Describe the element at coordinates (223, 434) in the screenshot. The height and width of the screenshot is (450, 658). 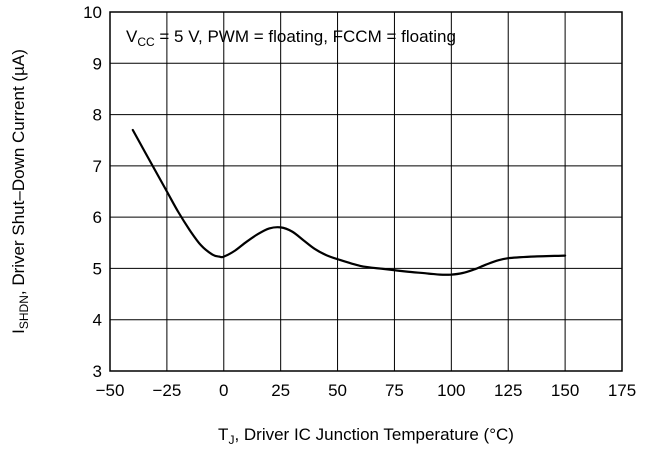
I see `x-axis-label-prefix: T` at that location.